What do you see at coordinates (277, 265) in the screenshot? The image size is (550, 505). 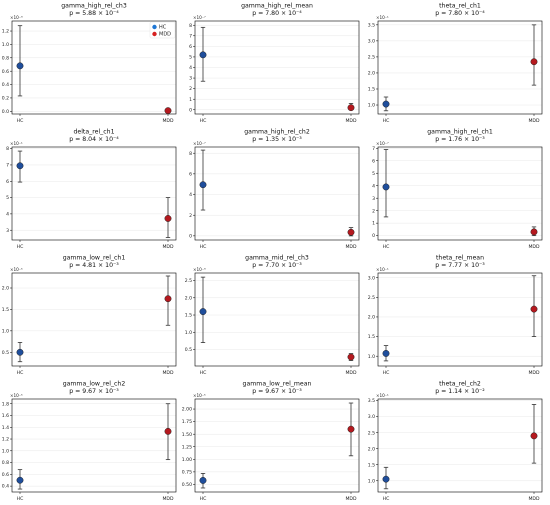 I see `chart-subtitle: p = 7.70 × 10⁻³` at bounding box center [277, 265].